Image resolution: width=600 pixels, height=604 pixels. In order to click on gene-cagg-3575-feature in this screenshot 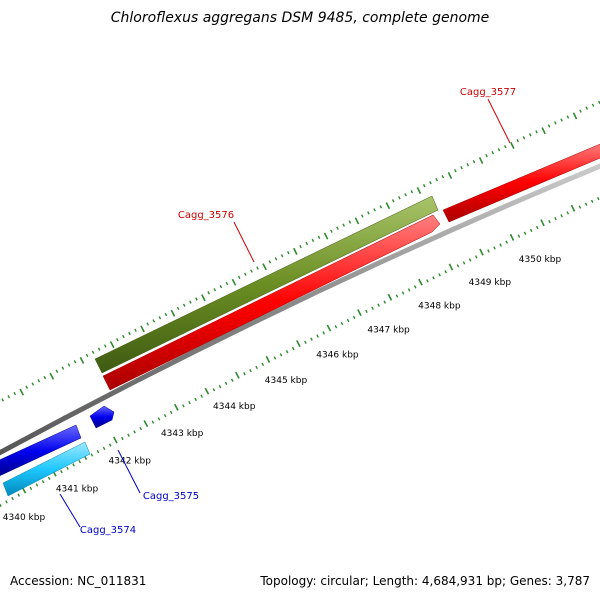, I will do `click(102, 417)`.